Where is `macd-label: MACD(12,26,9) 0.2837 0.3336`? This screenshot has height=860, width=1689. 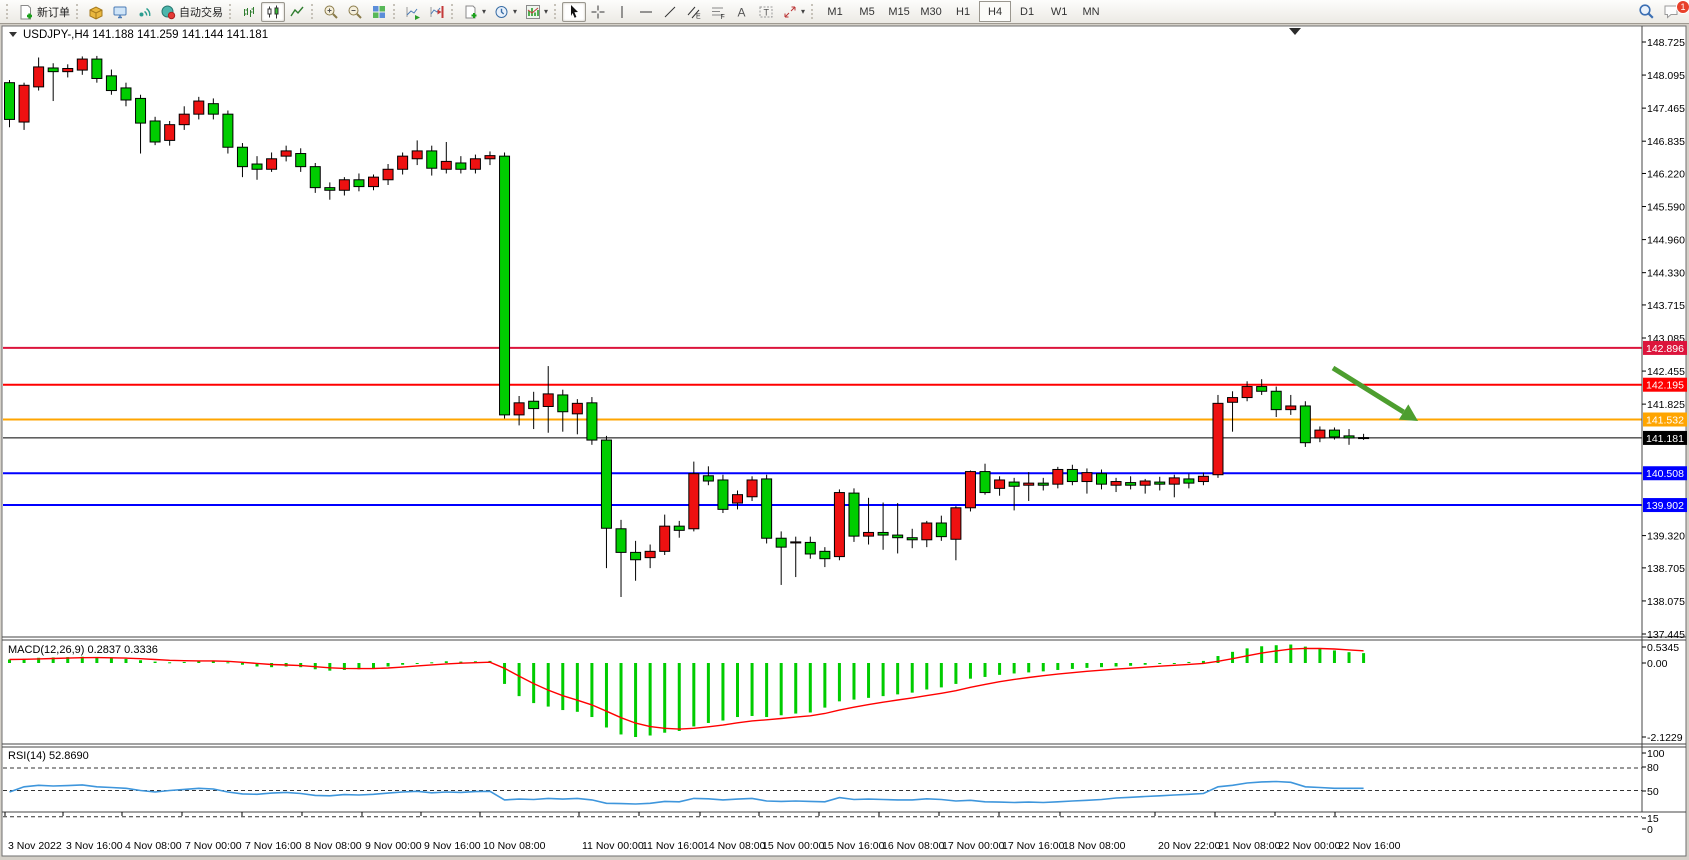
macd-label: MACD(12,26,9) 0.2837 0.3336 is located at coordinates (83, 650).